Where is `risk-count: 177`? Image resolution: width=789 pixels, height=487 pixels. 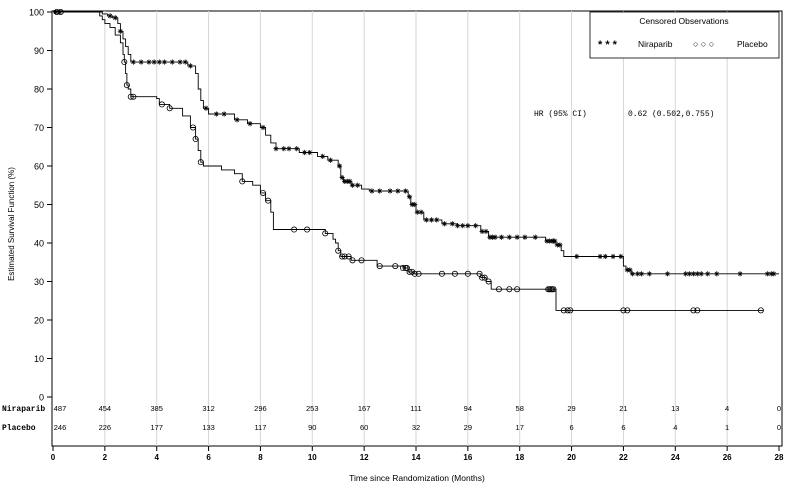
risk-count: 177 is located at coordinates (156, 427).